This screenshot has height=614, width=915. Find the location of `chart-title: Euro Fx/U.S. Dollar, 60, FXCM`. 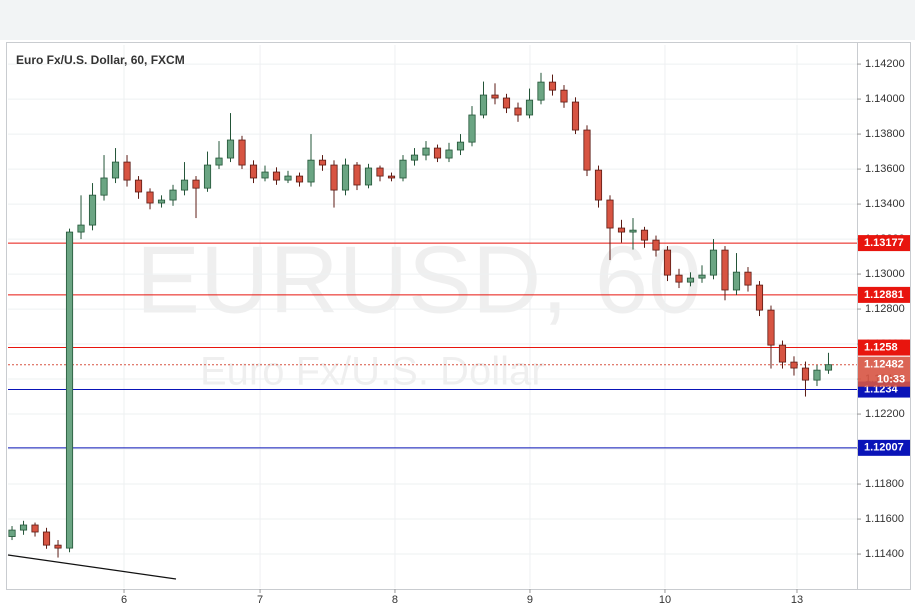

chart-title: Euro Fx/U.S. Dollar, 60, FXCM is located at coordinates (100, 60).